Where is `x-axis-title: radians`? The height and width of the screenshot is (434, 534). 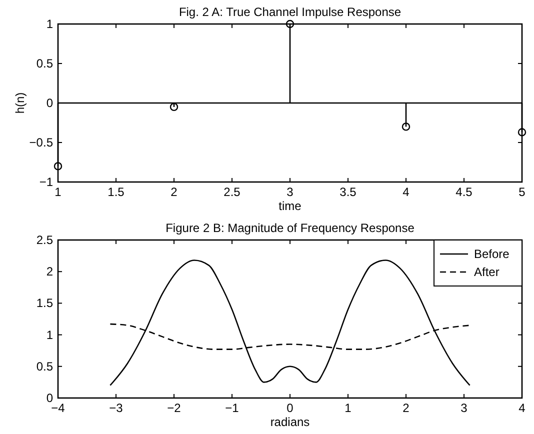 x-axis-title: radians is located at coordinates (290, 422).